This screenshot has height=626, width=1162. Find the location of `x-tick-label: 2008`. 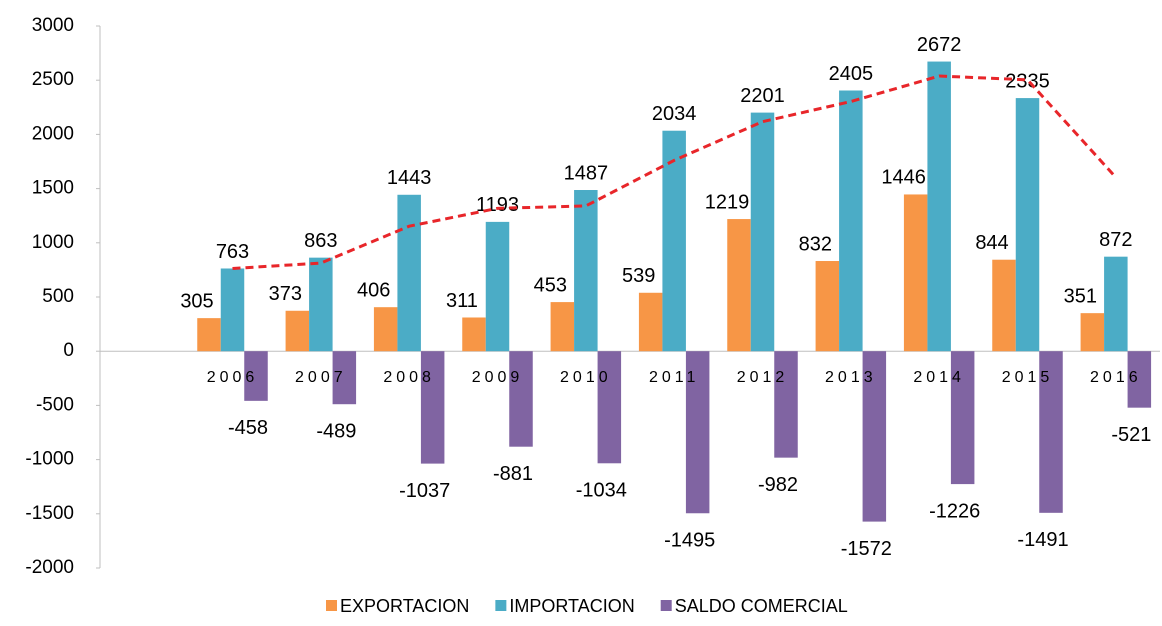

x-tick-label: 2008 is located at coordinates (409, 377).